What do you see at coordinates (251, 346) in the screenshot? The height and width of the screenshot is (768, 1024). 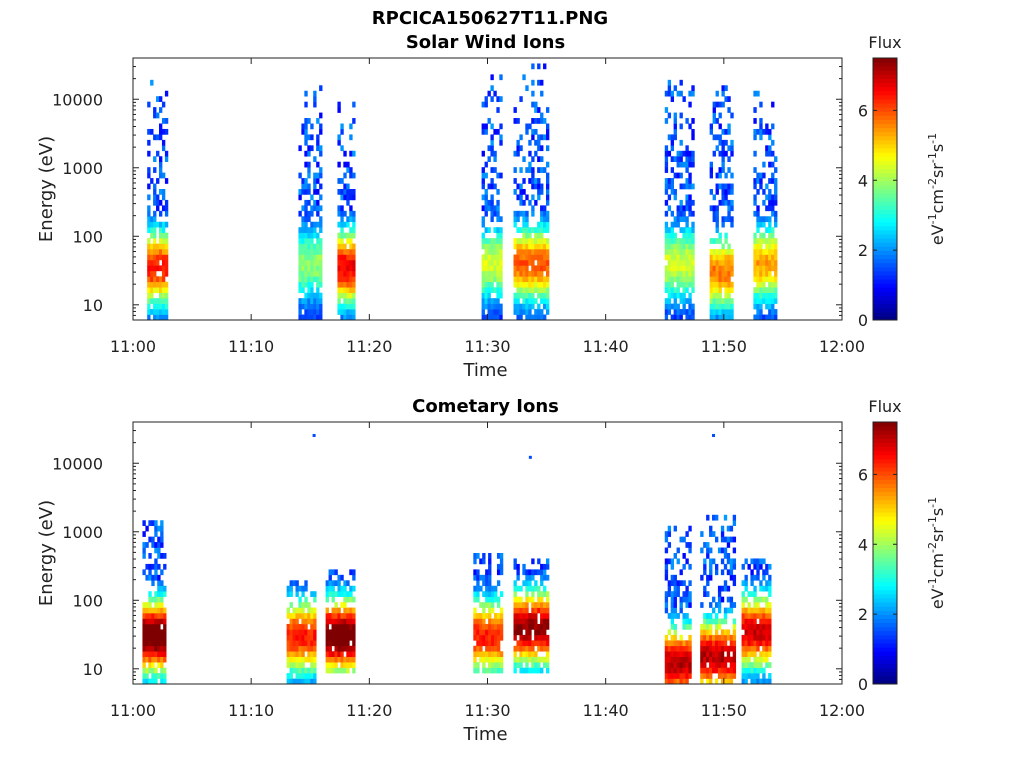 I see `x-tick-label: 11:10` at bounding box center [251, 346].